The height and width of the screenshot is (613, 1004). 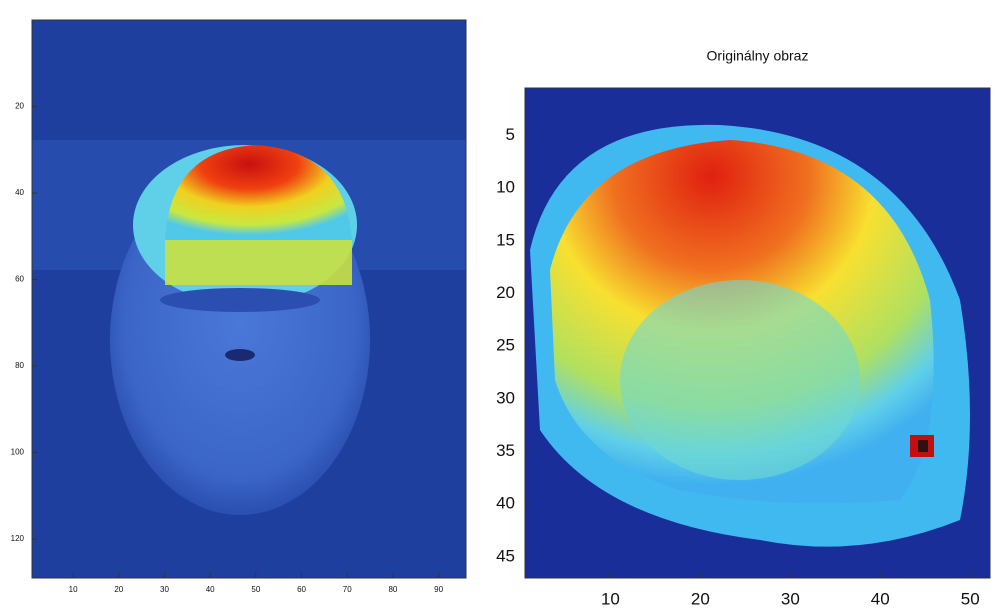 I want to click on y-tick-label: 45, so click(x=505, y=555).